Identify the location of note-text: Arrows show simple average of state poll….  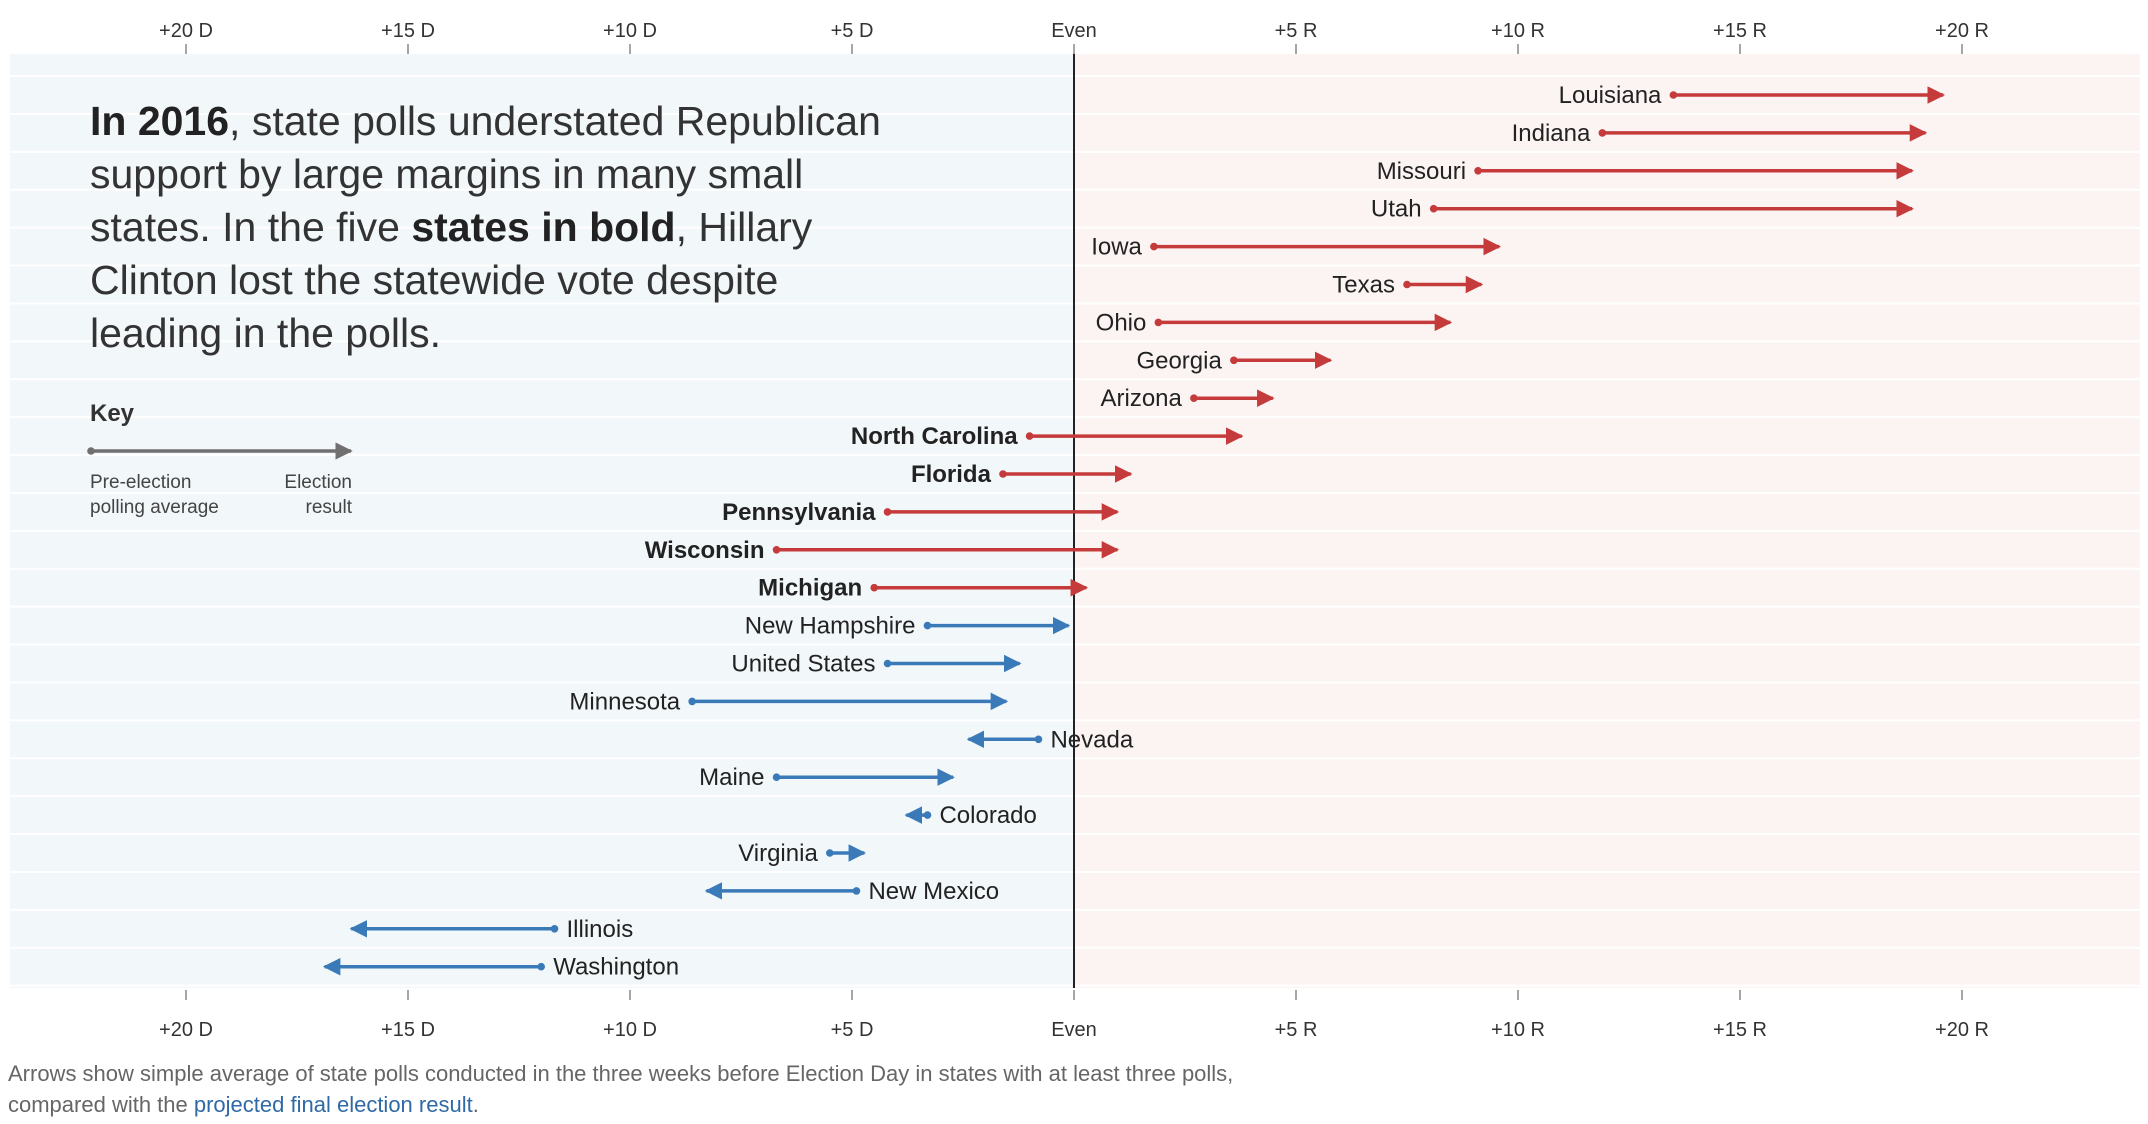
(621, 1089).